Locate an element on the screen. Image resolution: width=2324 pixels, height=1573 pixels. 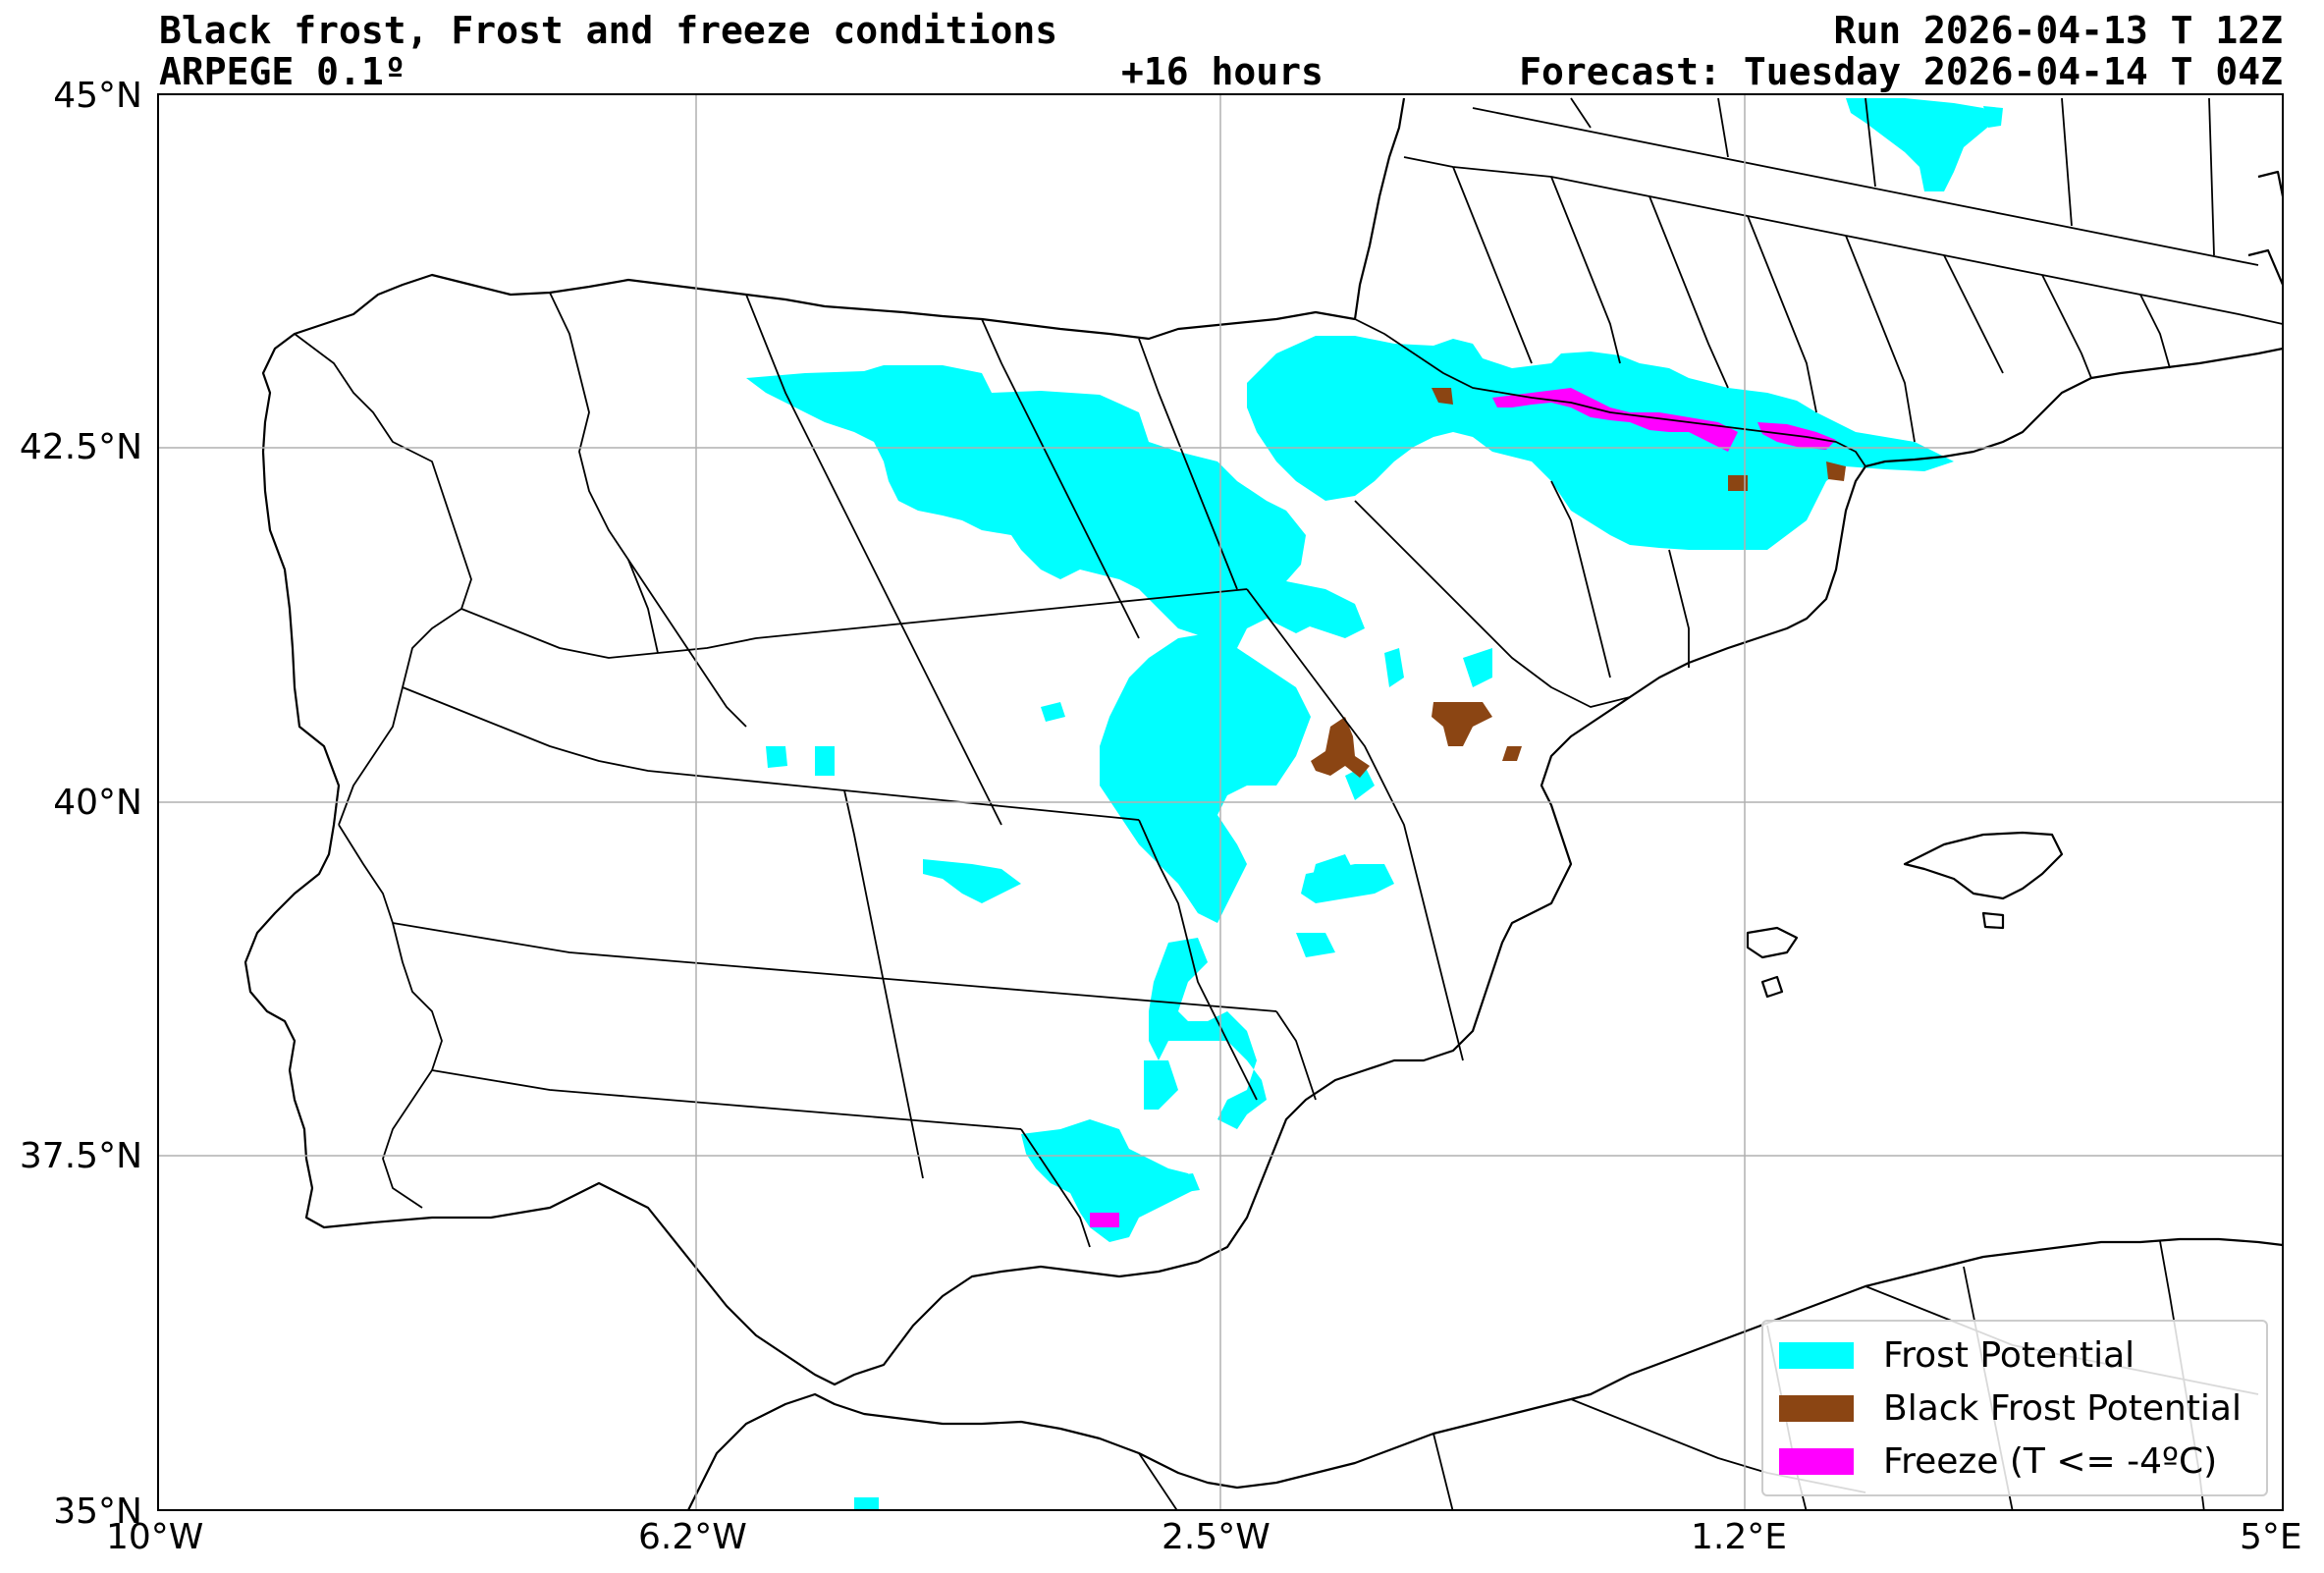
lat-label-35n: 35°N is located at coordinates (97, 1512).